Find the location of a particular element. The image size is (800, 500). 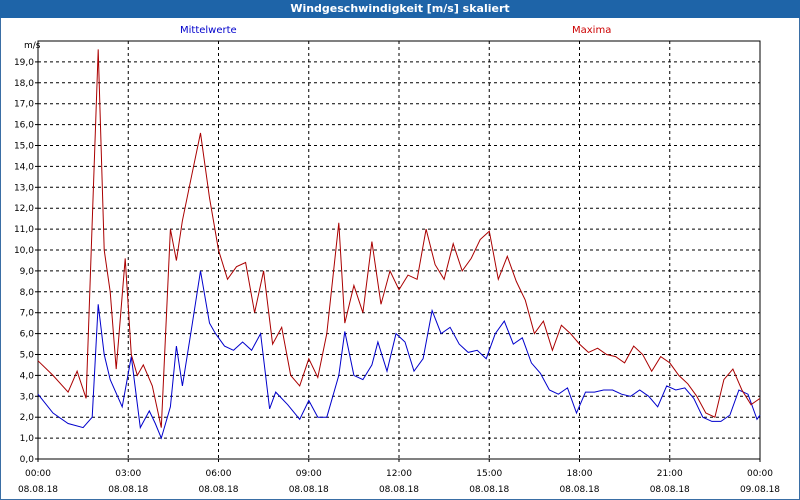

y-tick-label: 9,0 is located at coordinates (27, 272).